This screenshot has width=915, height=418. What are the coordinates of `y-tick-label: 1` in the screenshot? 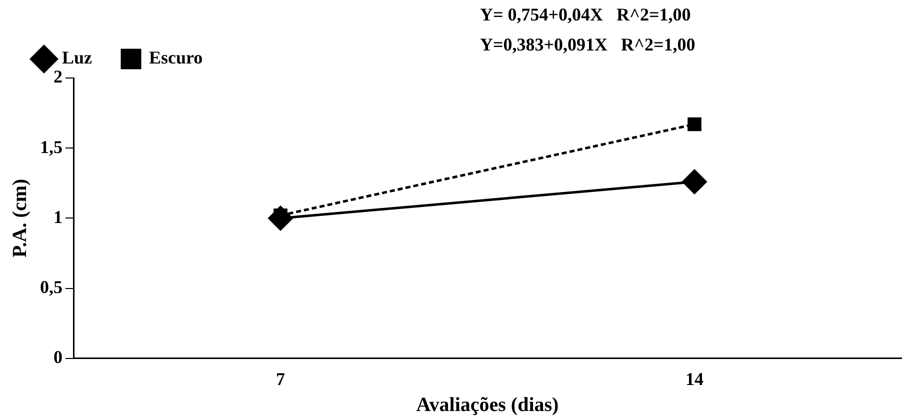 It's located at (58, 216).